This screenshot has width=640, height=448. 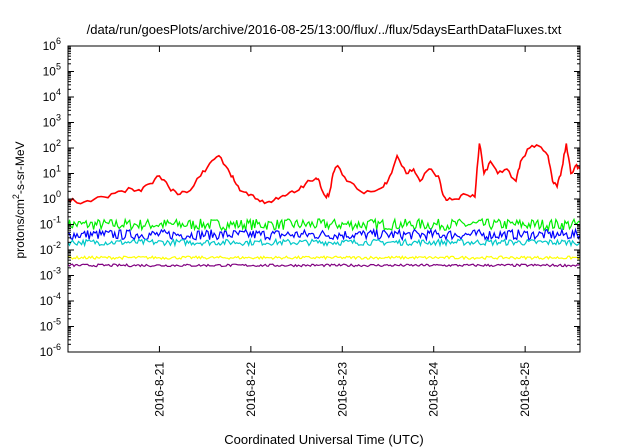 I want to click on x-tick-label: 2016-8-22, so click(x=251, y=389).